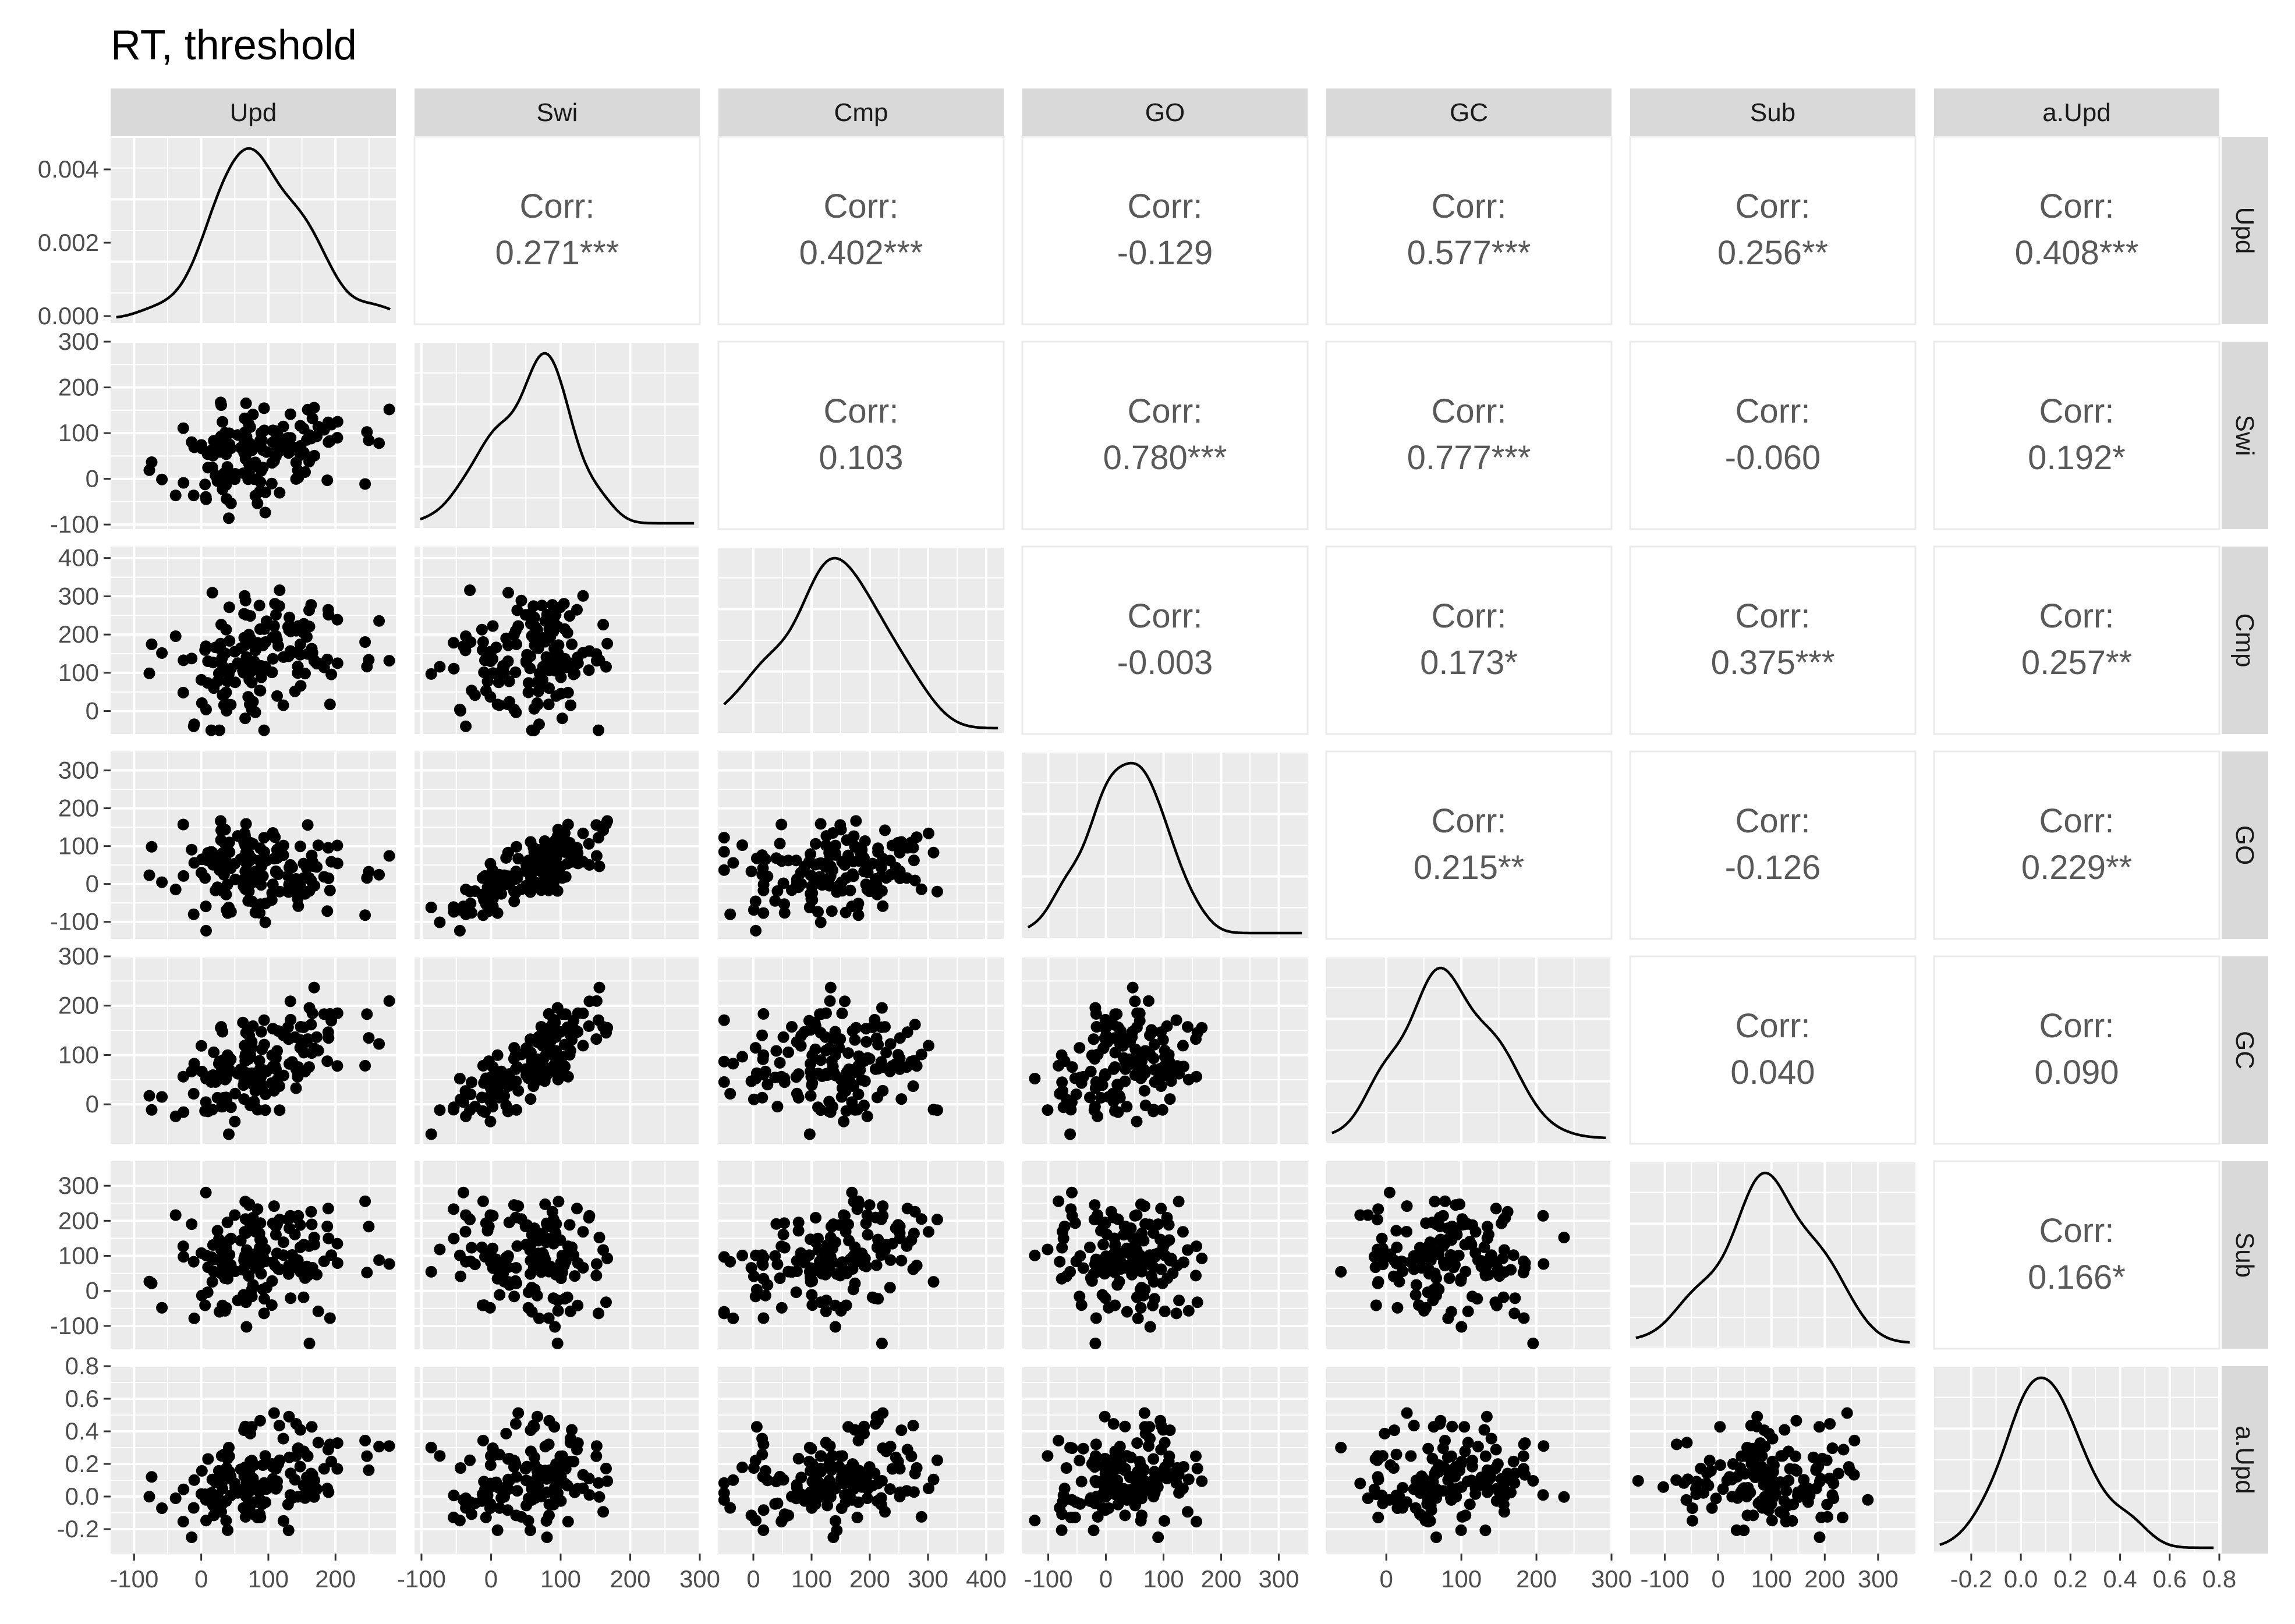 The image size is (2295, 1624). What do you see at coordinates (2076, 845) in the screenshot?
I see `panel-go-a-upd: Corr: 0.229**` at bounding box center [2076, 845].